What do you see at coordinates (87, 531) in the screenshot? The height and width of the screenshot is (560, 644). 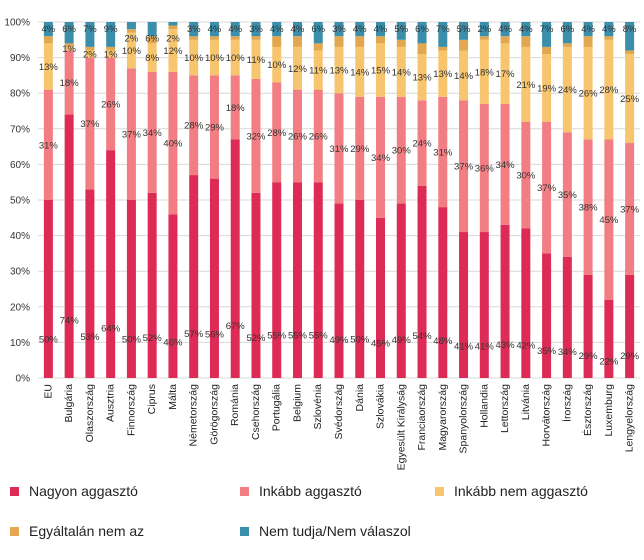 I see `legend-label: Egyáltalán nem az` at bounding box center [87, 531].